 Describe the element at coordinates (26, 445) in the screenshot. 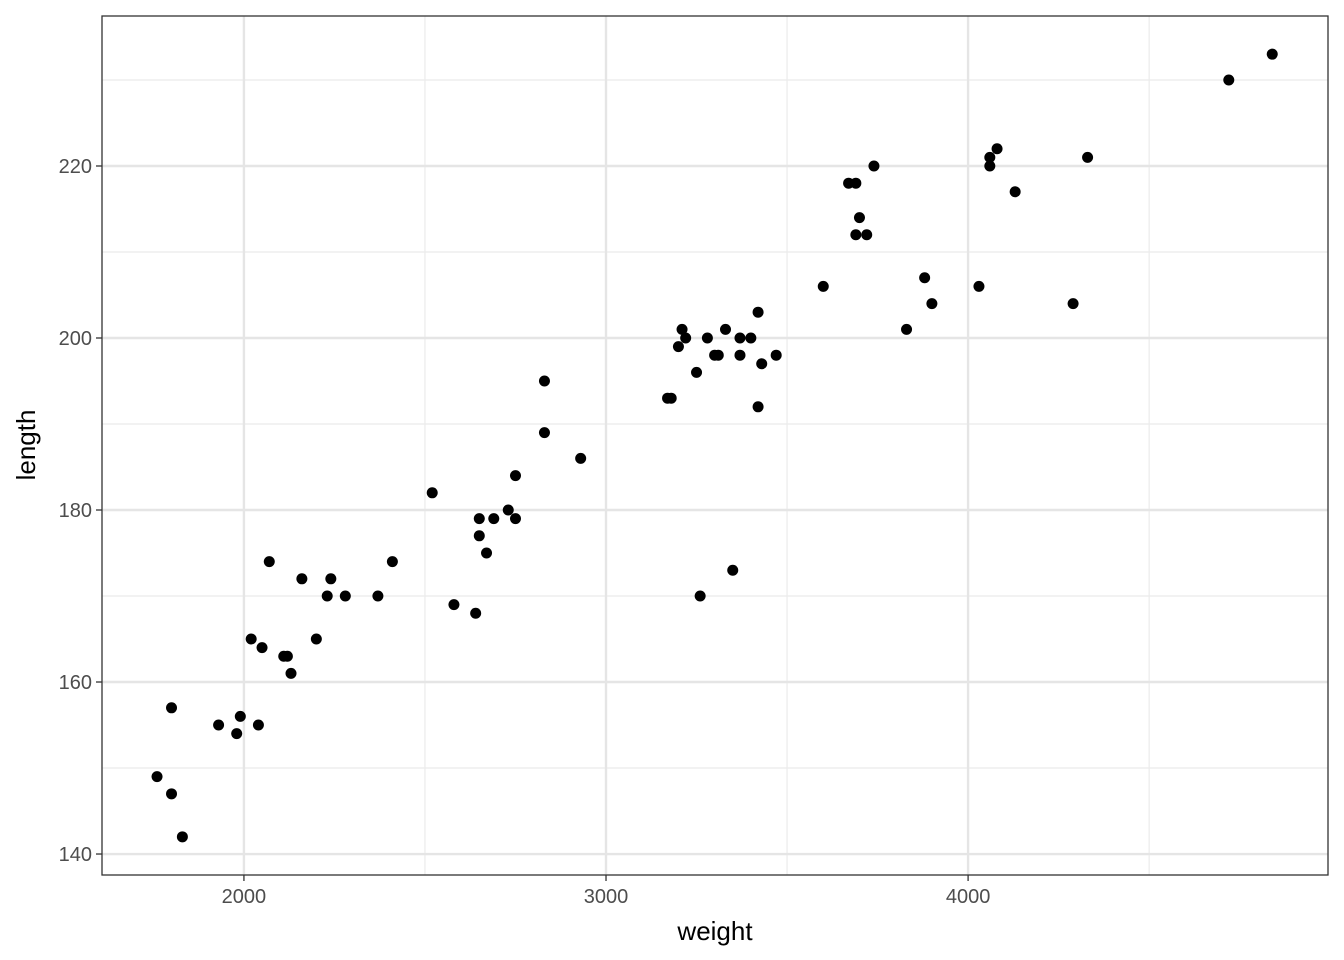

I see `y-axis-label: length` at that location.